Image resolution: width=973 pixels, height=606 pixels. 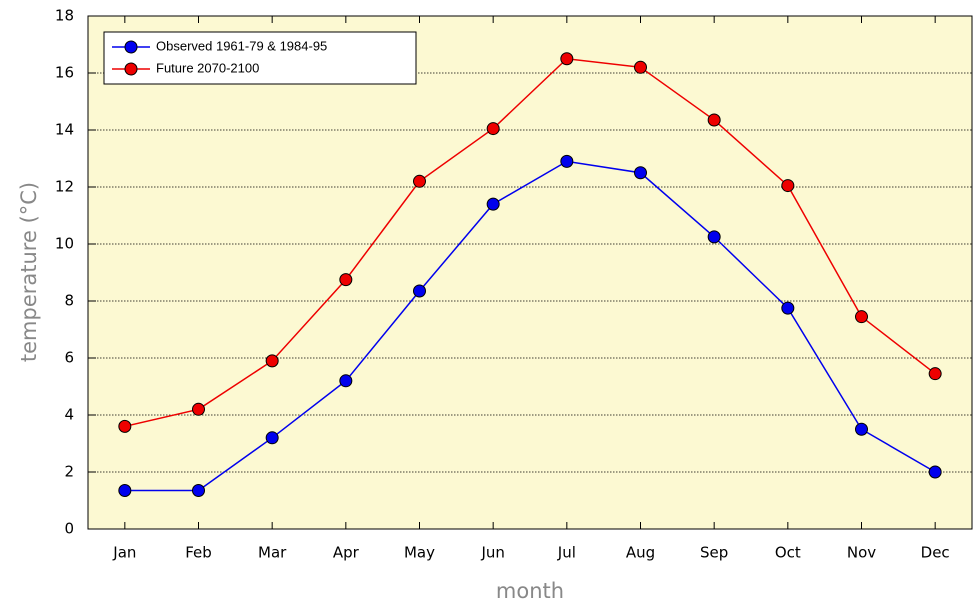 What do you see at coordinates (241, 45) in the screenshot?
I see `legend-label: Observed 1961-79 & 1984-95` at bounding box center [241, 45].